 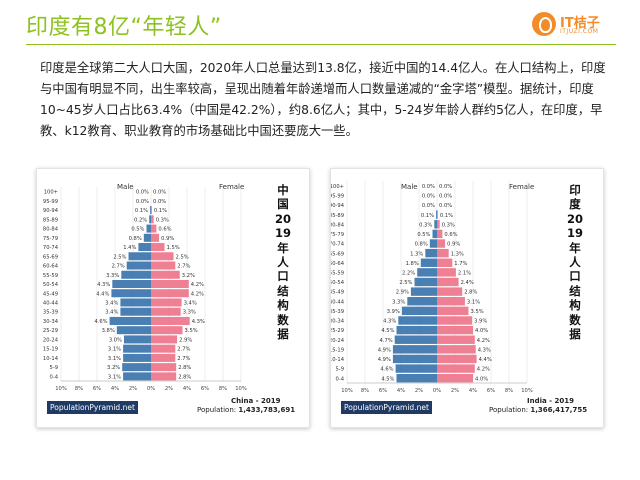 I want to click on male-value-label: 4.5%, so click(x=387, y=331).